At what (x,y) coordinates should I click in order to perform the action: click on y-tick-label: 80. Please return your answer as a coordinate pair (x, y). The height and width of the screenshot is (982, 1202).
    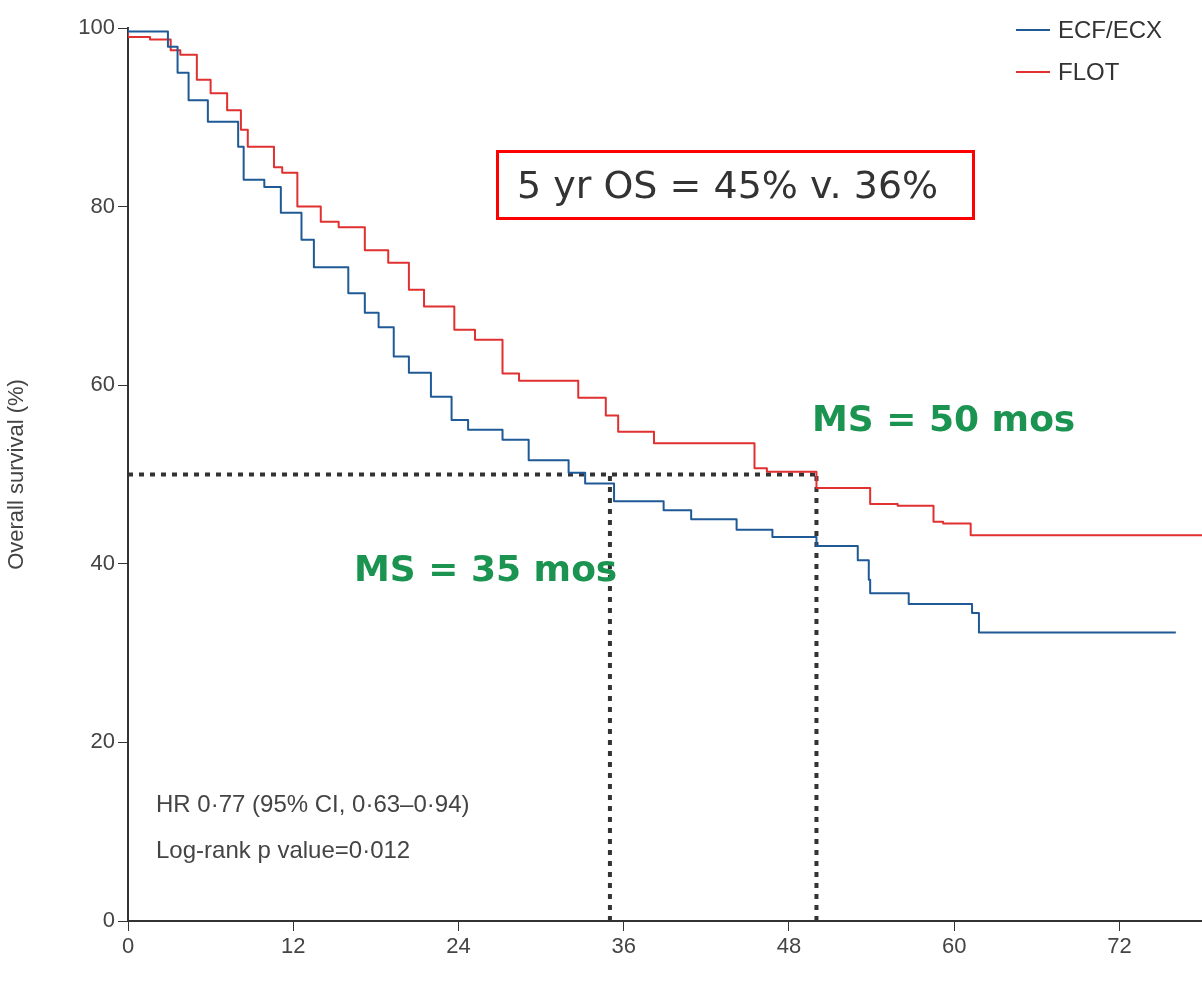
    Looking at the image, I should click on (102, 205).